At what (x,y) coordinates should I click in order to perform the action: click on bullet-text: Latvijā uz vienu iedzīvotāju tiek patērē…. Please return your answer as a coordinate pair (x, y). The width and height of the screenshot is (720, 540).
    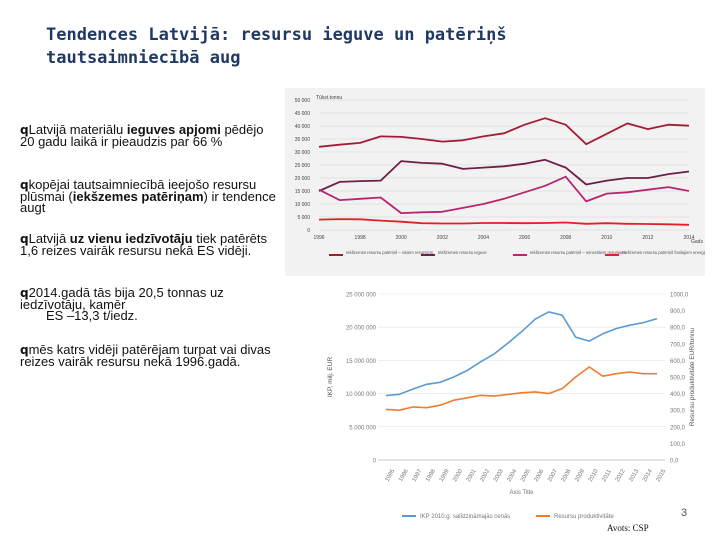
    Looking at the image, I should click on (143, 244).